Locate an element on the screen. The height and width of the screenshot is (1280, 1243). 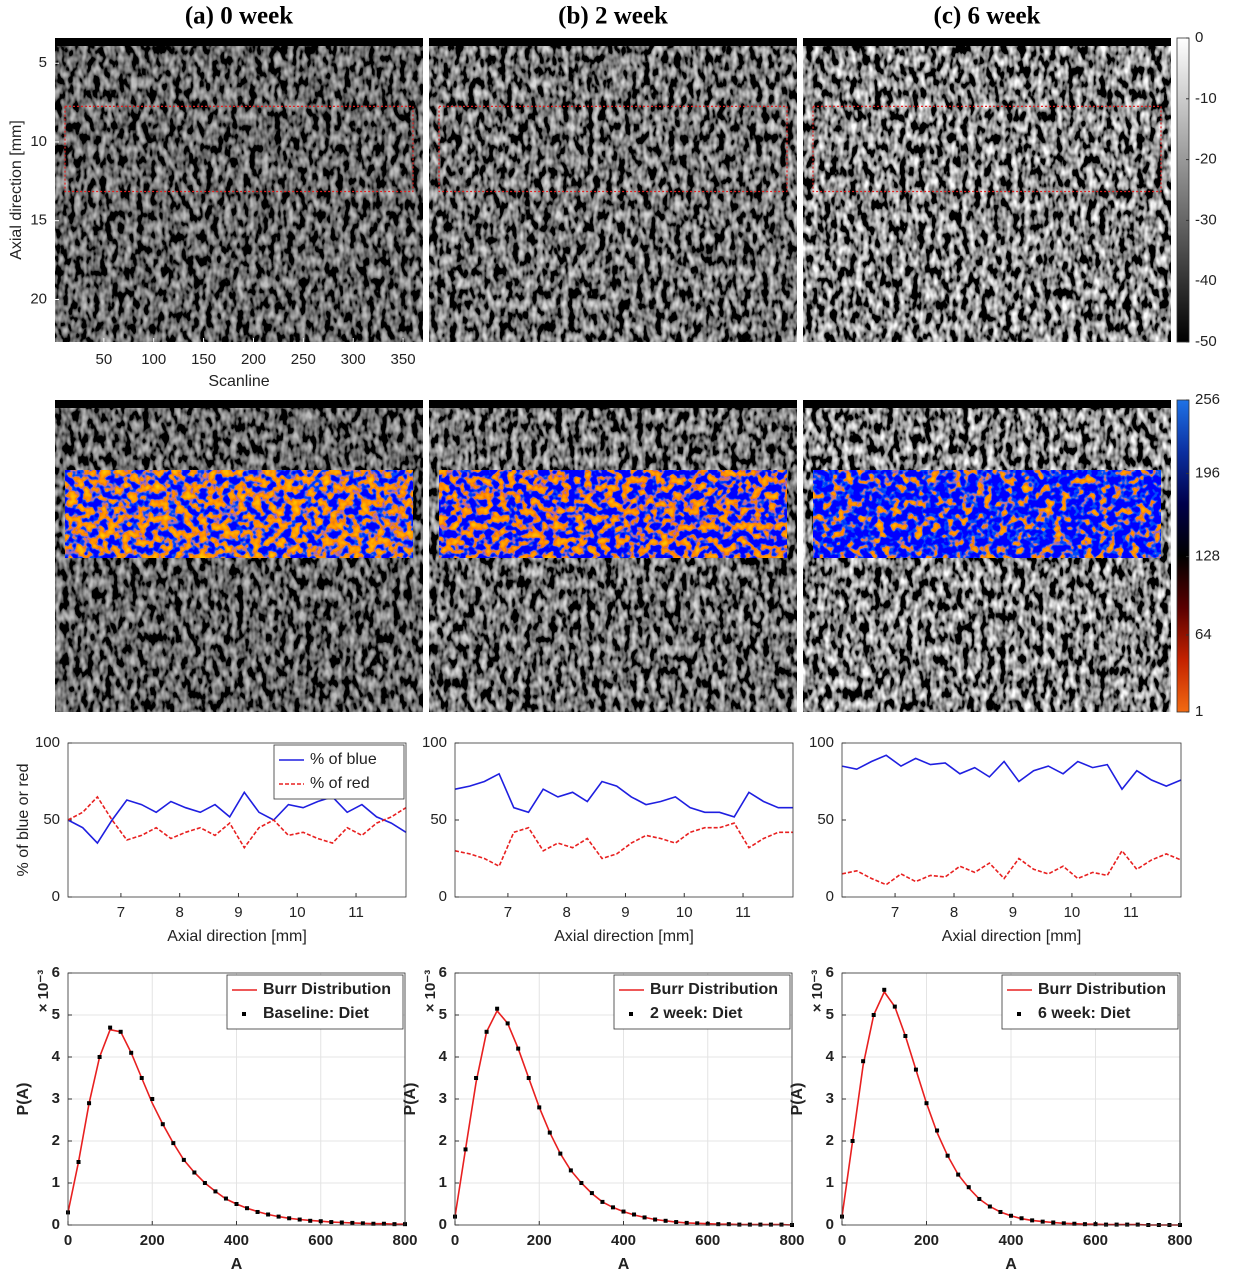
region-of-interest is located at coordinates (613, 149).